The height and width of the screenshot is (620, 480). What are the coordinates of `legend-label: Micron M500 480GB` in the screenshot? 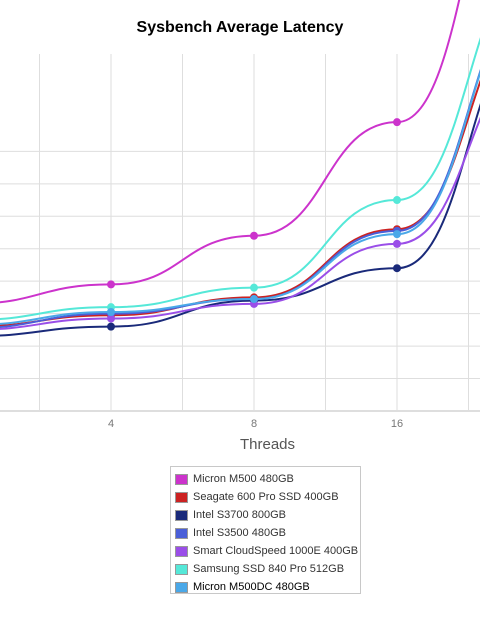 It's located at (243, 479).